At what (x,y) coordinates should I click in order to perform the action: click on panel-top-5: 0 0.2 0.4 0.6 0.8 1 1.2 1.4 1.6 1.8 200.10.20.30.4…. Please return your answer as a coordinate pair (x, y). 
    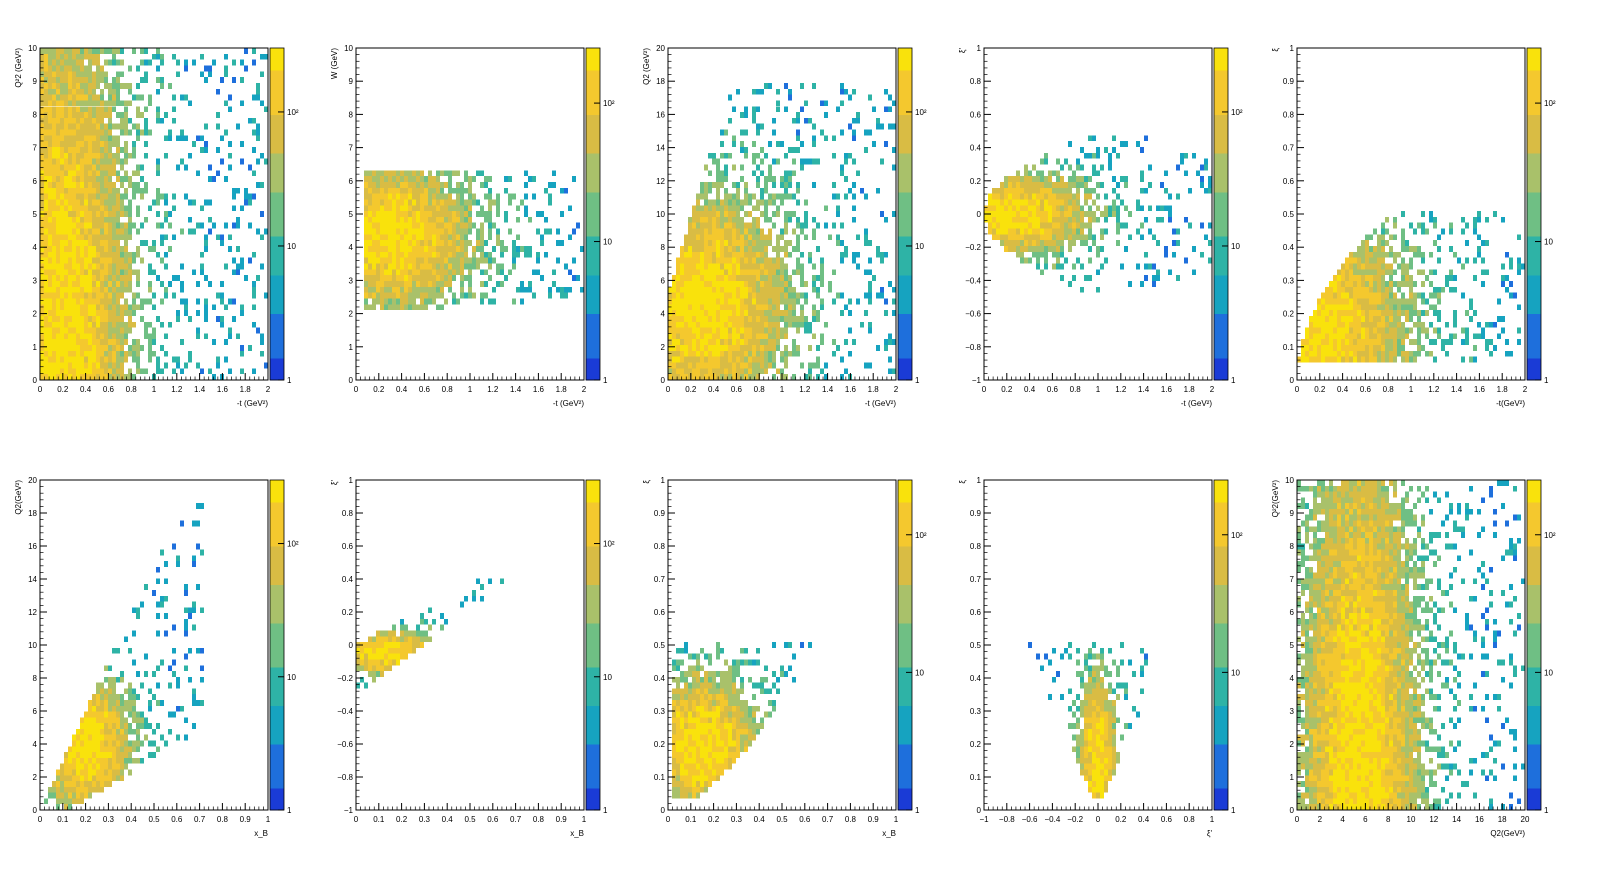
    Looking at the image, I should click on (1413, 226).